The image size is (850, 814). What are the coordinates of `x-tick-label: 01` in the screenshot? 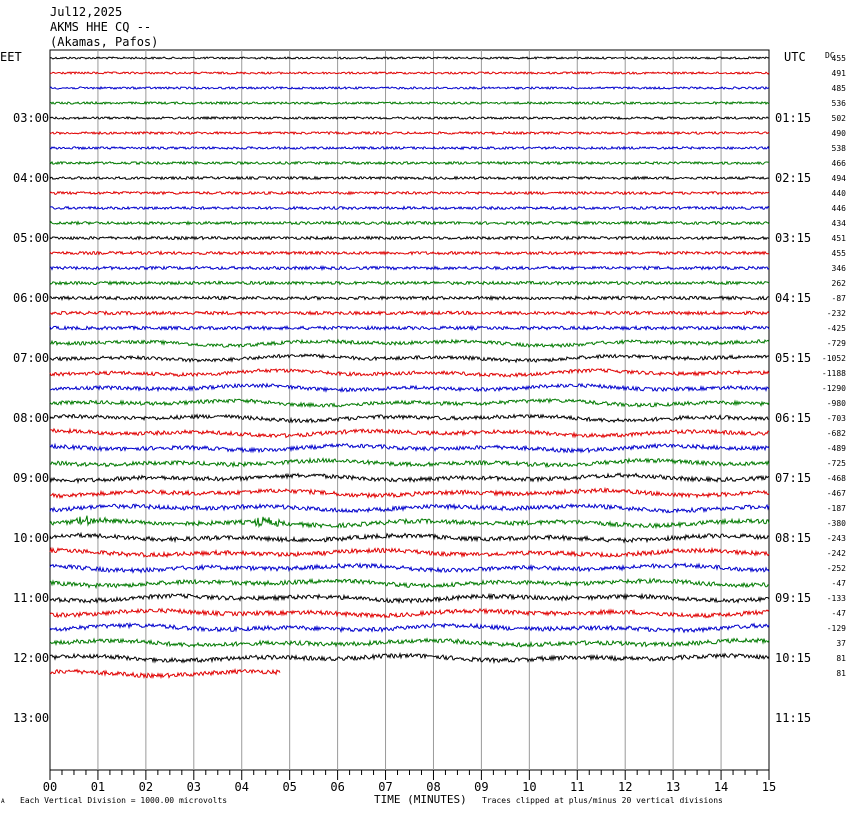 It's located at (98, 787).